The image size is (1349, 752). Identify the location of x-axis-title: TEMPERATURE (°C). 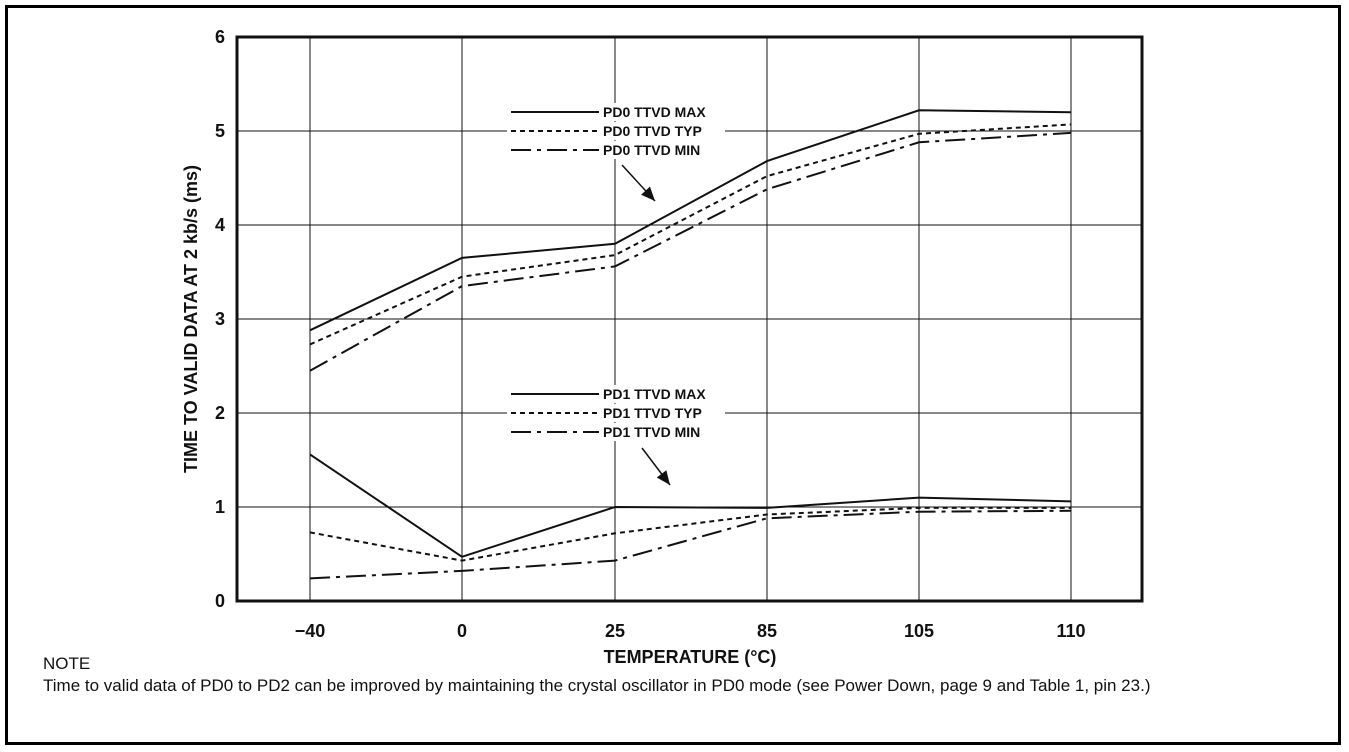
(690, 657).